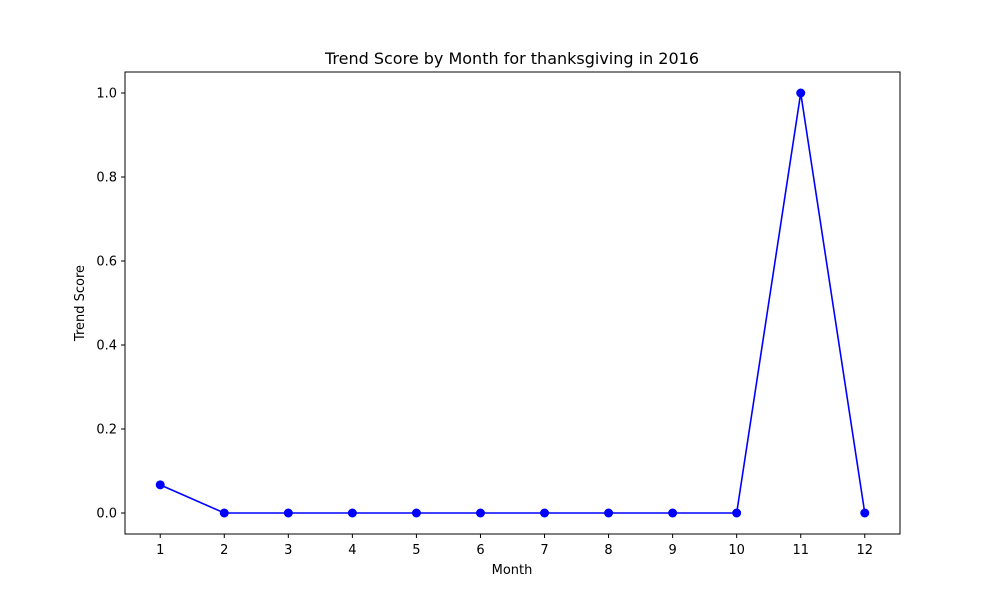 Image resolution: width=1000 pixels, height=600 pixels. I want to click on y-axis: 0.0 0.2 0.4 0.6 0.8 1.0, so click(110, 304).